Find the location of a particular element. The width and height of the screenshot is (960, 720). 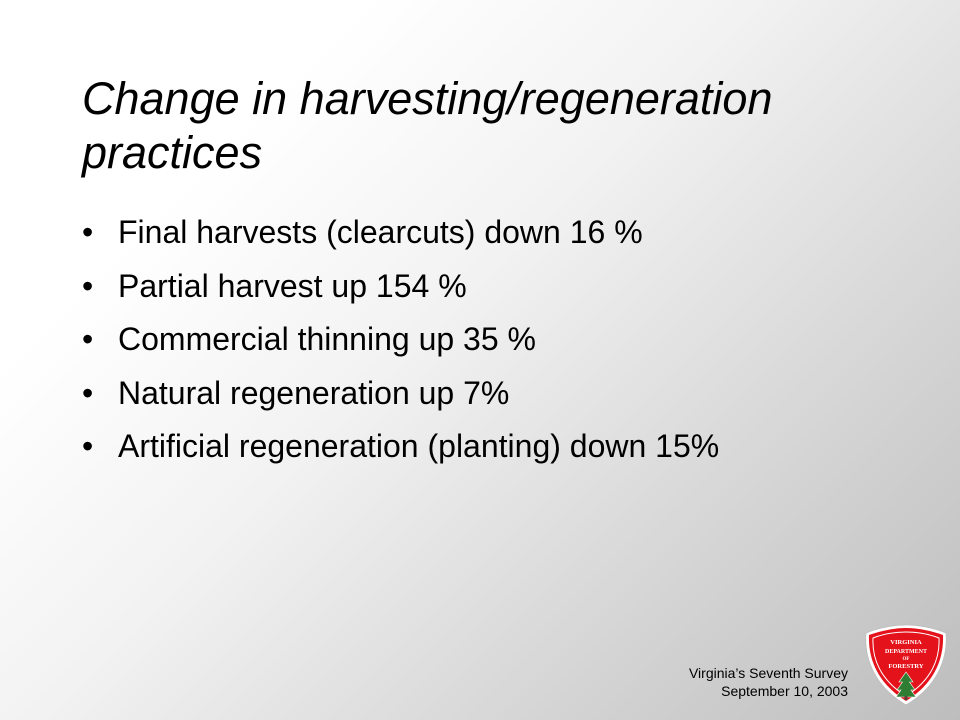

logo-text-virginia: VIRGINIA is located at coordinates (906, 642).